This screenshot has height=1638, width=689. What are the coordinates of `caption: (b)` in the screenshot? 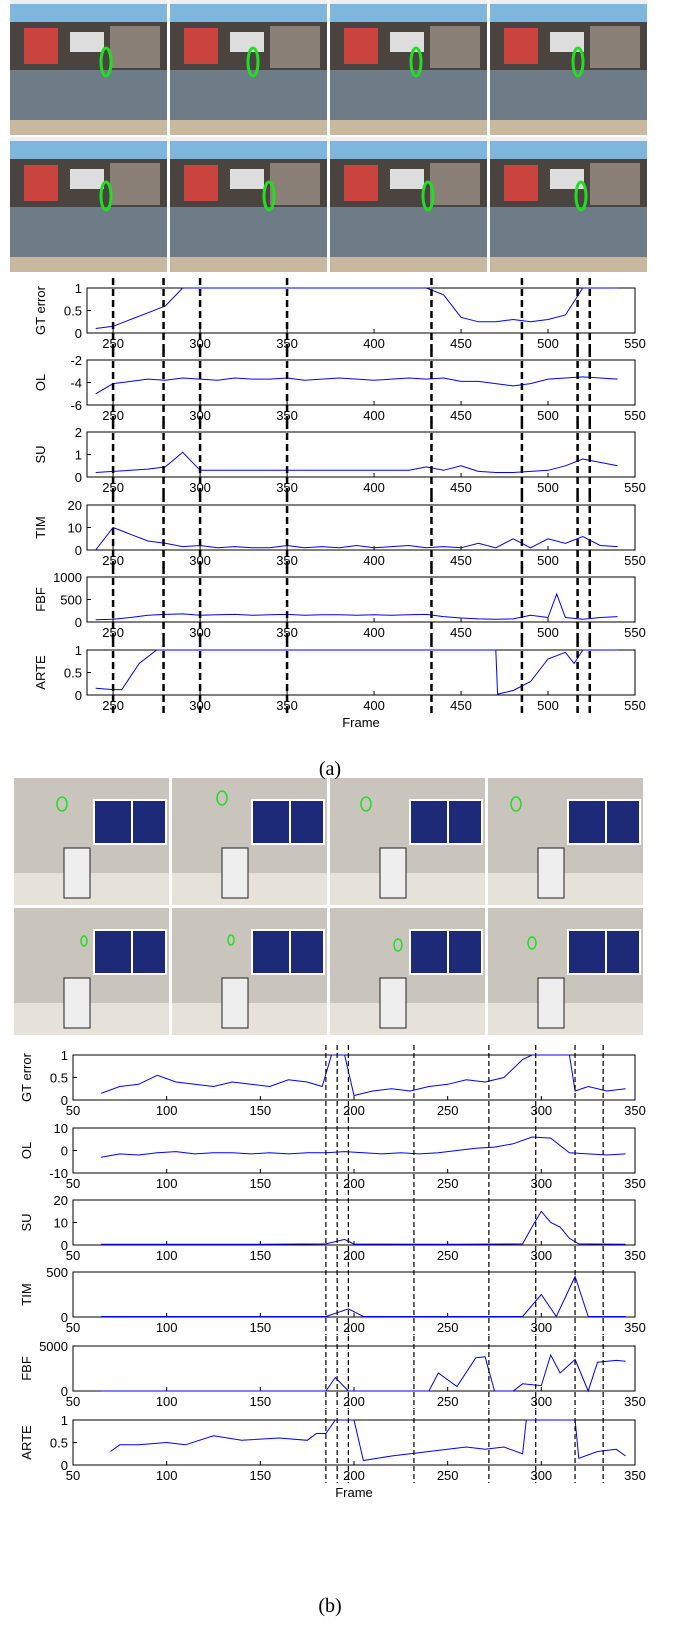 It's located at (329, 1606).